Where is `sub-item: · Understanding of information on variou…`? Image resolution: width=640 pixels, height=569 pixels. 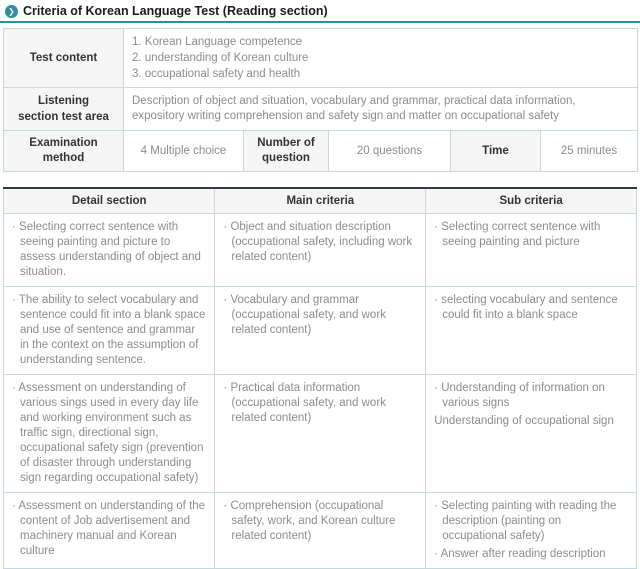 sub-item: · Understanding of information on variou… is located at coordinates (519, 395).